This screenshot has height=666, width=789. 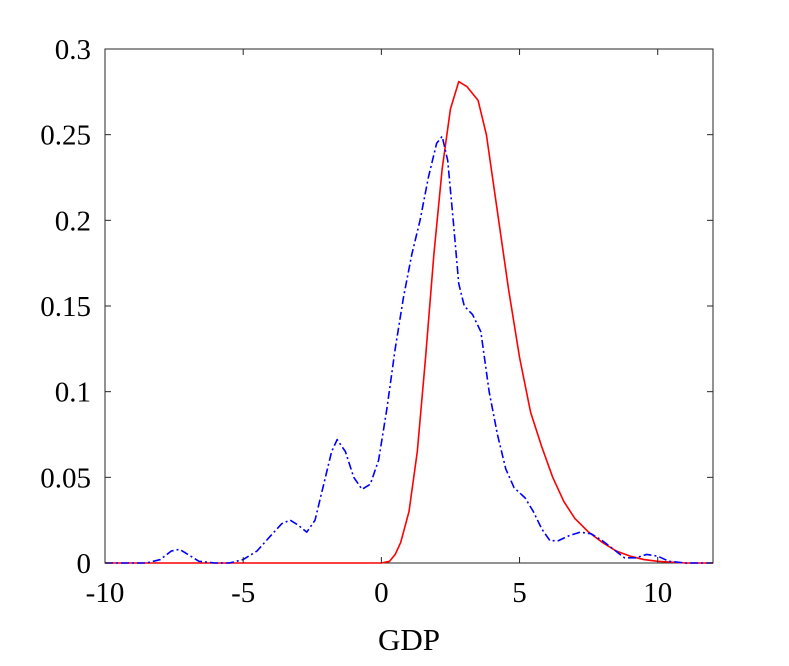 I want to click on x-axis-label: GDP, so click(x=409, y=639).